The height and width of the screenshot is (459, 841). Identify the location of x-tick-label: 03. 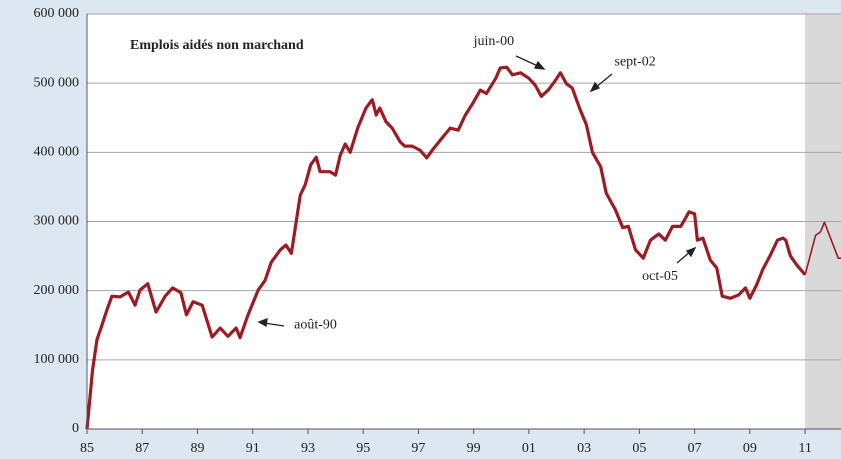
(584, 448).